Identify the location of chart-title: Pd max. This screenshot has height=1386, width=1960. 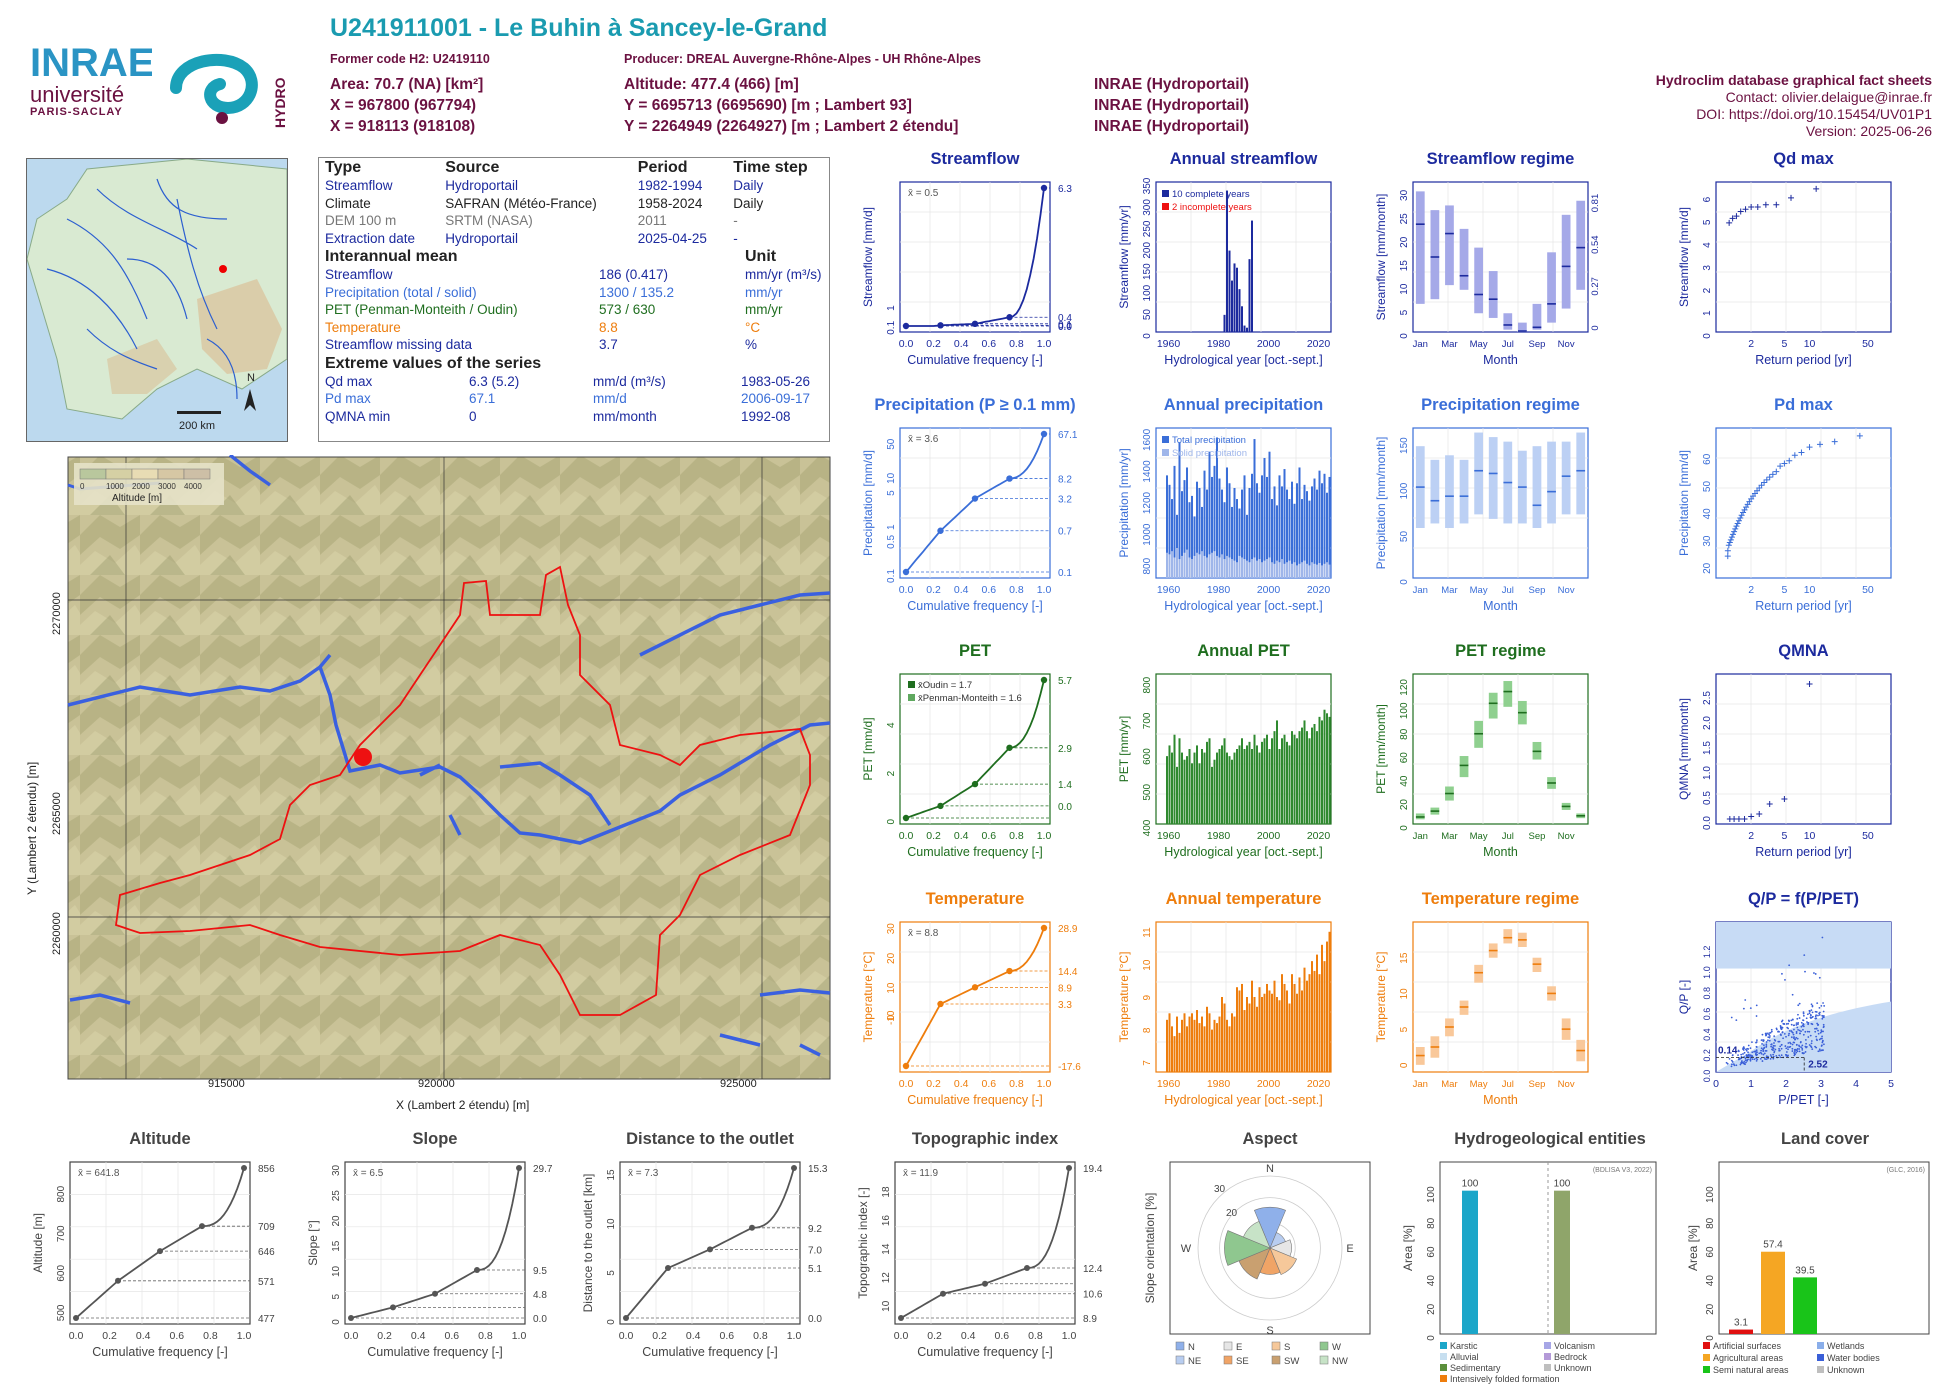
(1804, 405).